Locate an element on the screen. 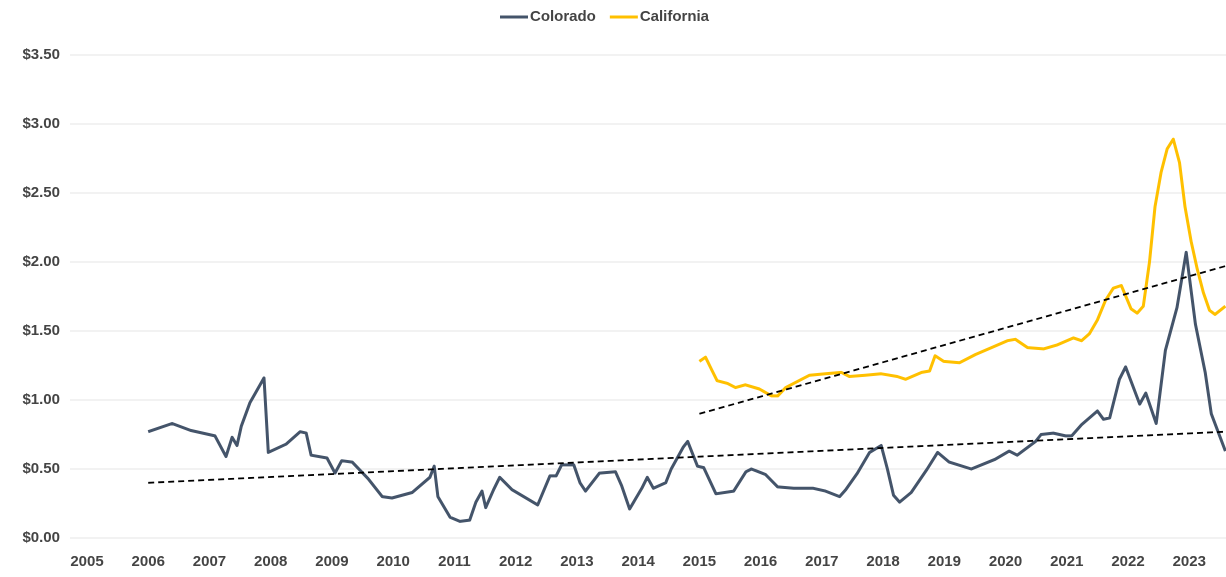  y-tick-label: $2.50 is located at coordinates (41, 192).